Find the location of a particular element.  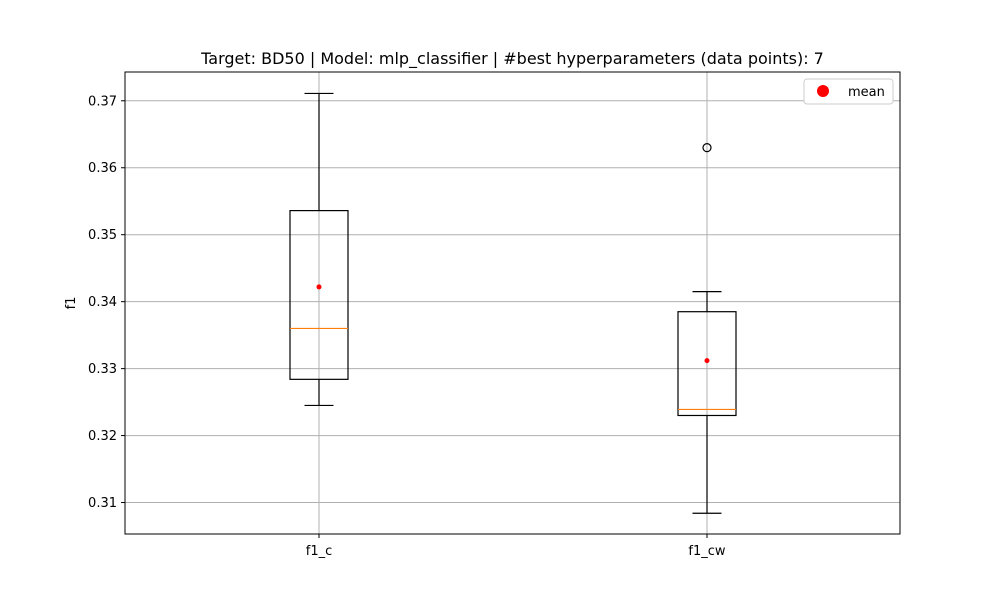

y-tick-label: 0.36 is located at coordinates (102, 168).